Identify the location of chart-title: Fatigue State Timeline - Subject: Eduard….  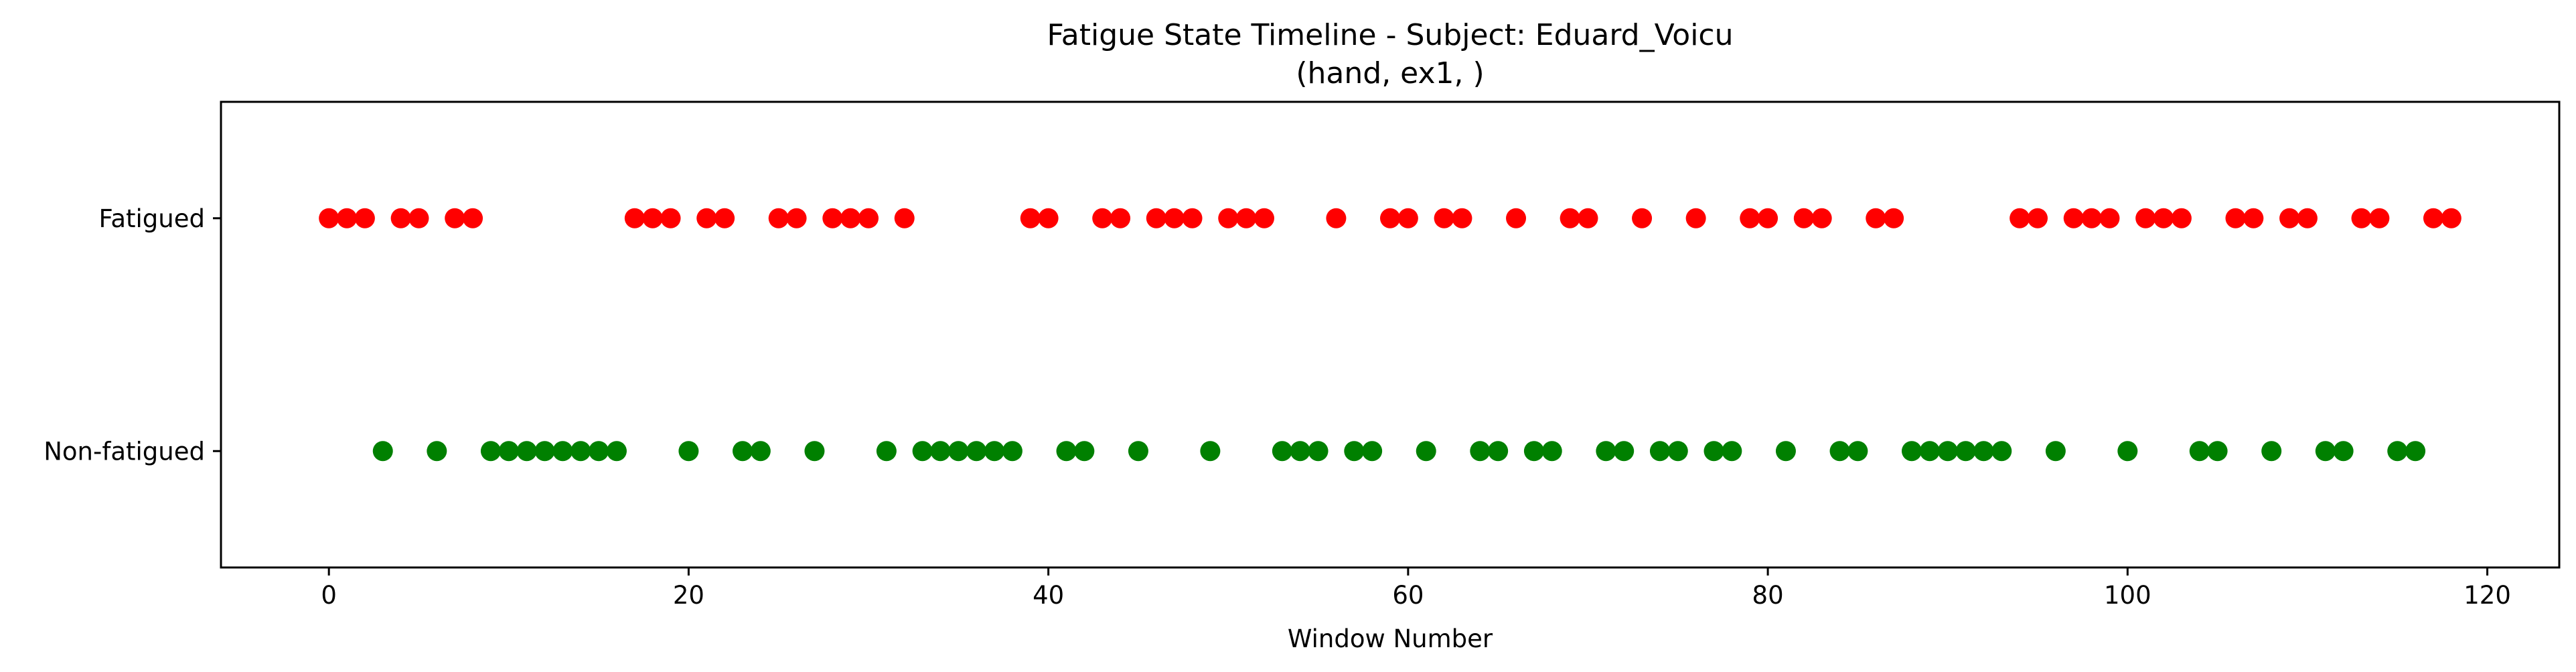
(1390, 35).